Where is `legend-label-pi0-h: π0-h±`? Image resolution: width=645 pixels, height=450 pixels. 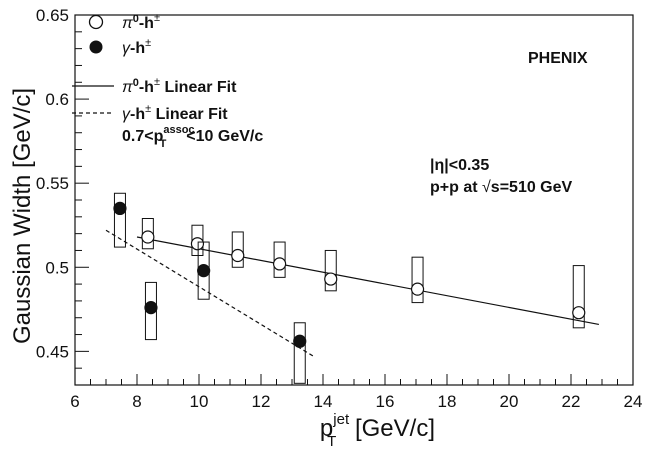
legend-label-pi0-h: π0-h± is located at coordinates (141, 22).